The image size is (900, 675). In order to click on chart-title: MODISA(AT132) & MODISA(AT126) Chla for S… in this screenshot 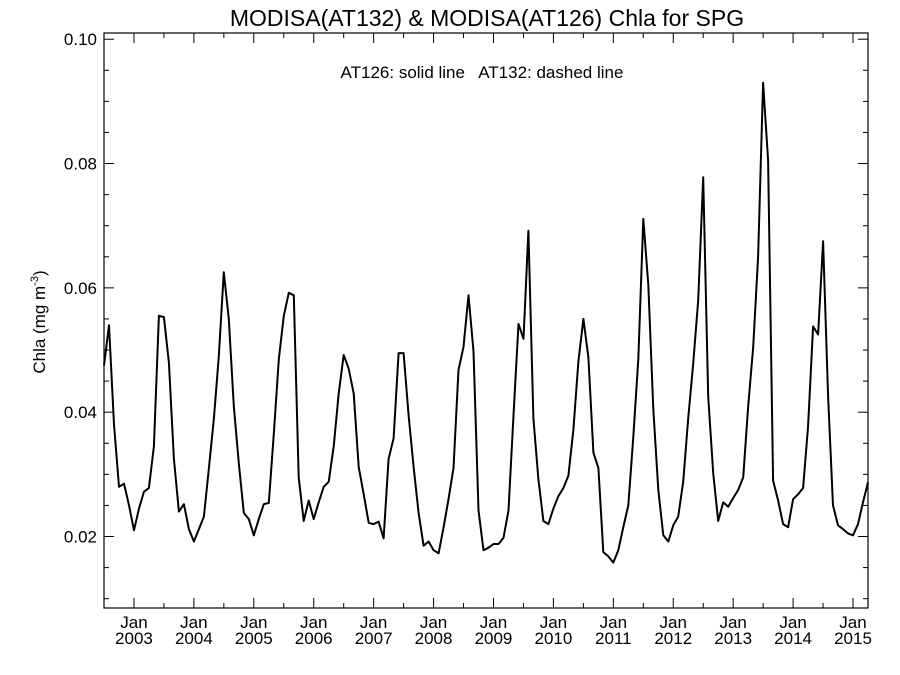, I will do `click(487, 18)`.